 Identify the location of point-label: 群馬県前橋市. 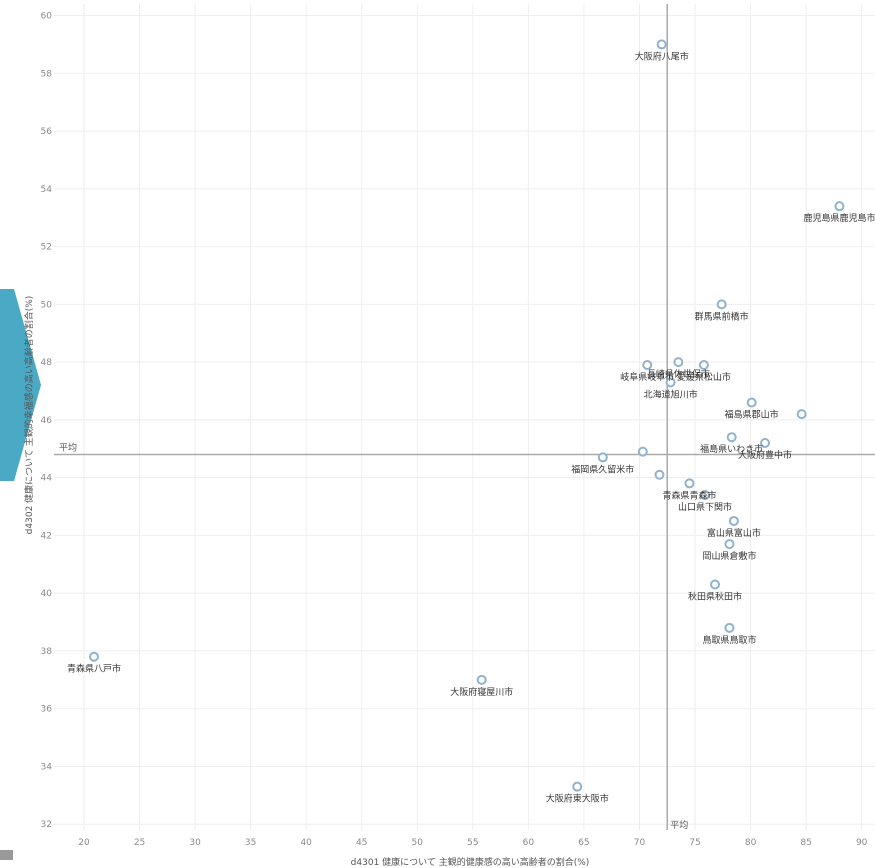
(722, 316).